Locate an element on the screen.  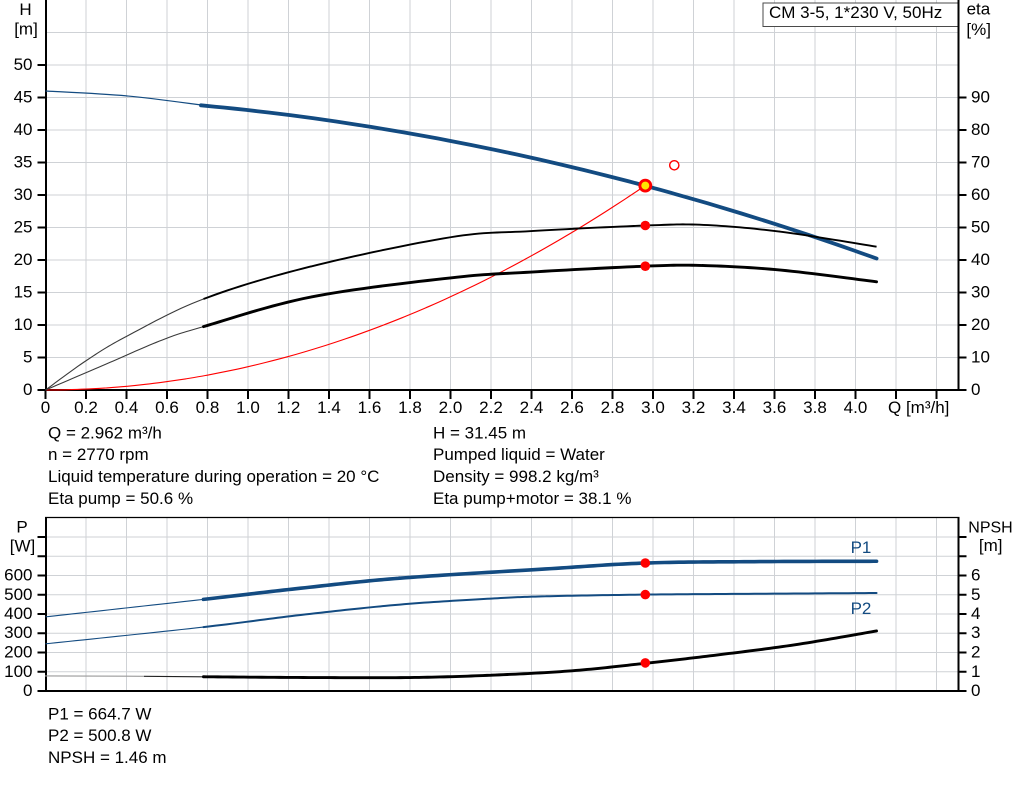
svg-text: 15 is located at coordinates (23, 292).